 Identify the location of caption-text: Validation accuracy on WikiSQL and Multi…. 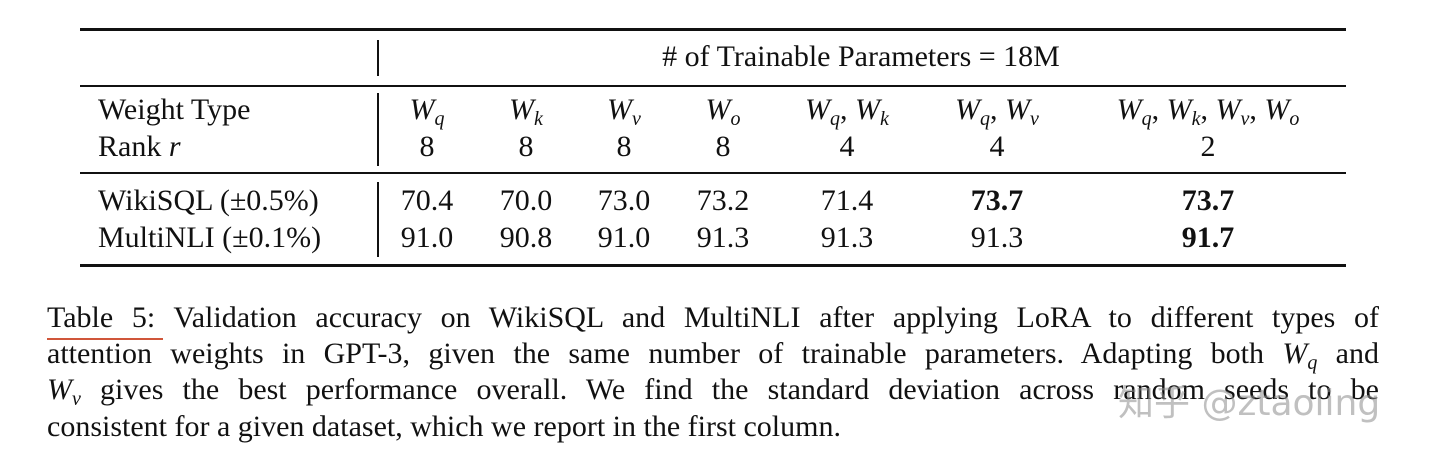
(776, 317).